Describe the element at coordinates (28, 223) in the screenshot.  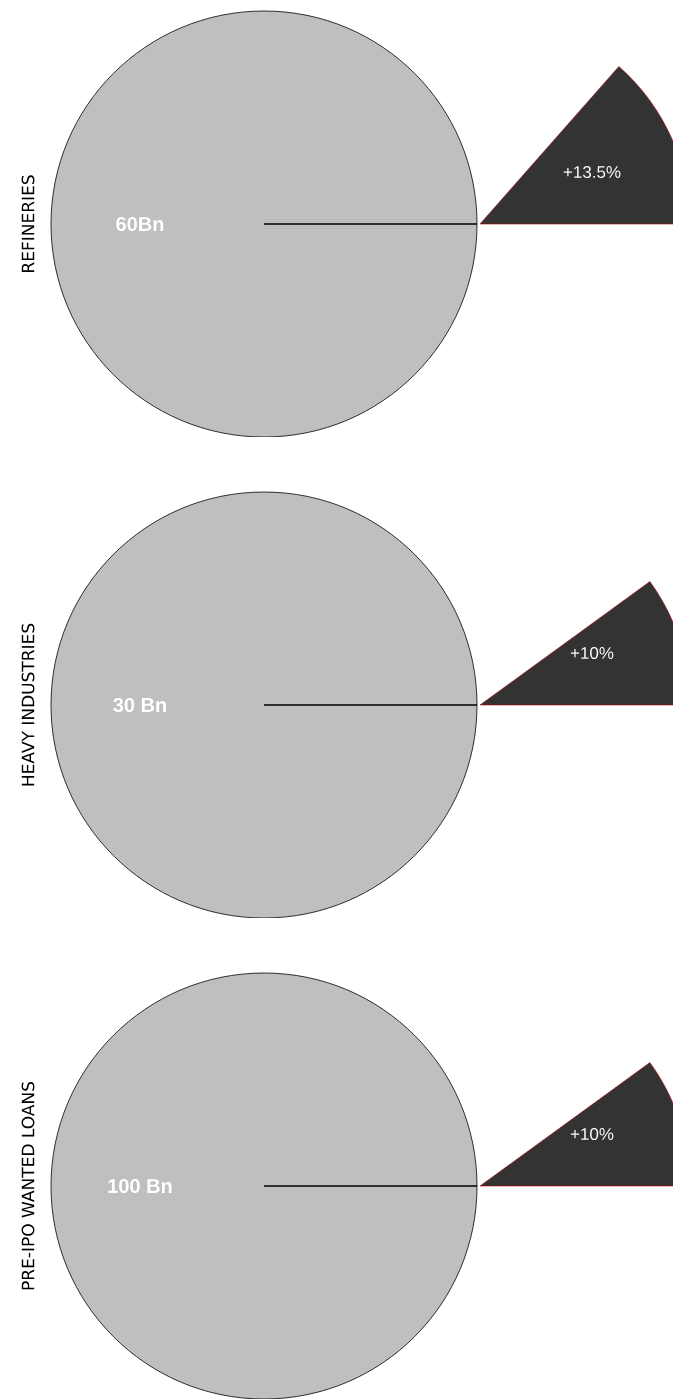
I see `text: REFINERIES` at that location.